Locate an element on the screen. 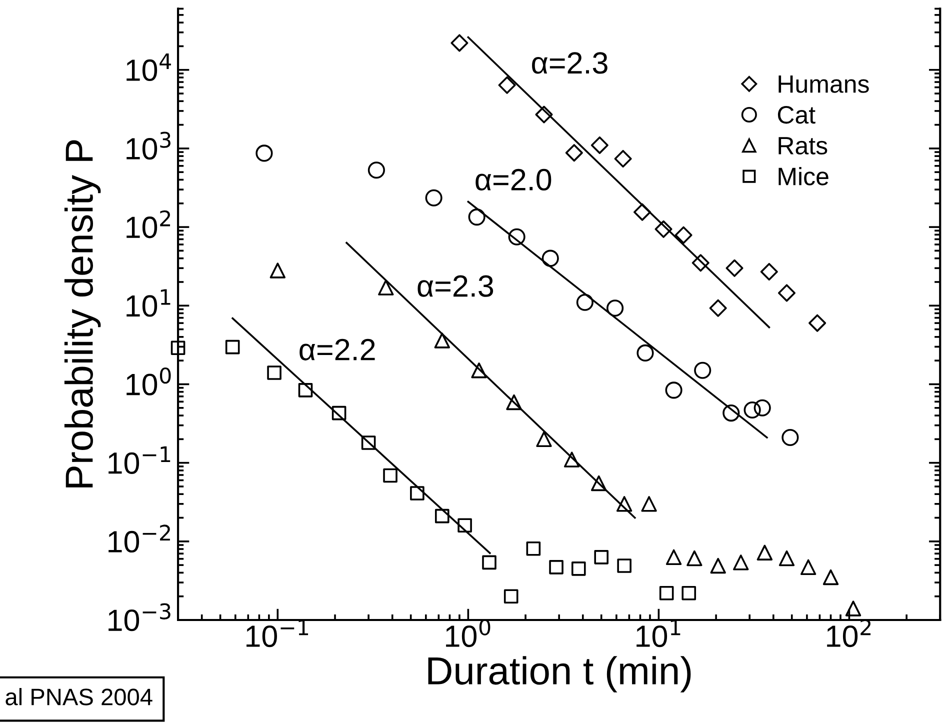 This screenshot has height=726, width=942. y-tick-label: 10$^{3}$ is located at coordinates (148, 146).